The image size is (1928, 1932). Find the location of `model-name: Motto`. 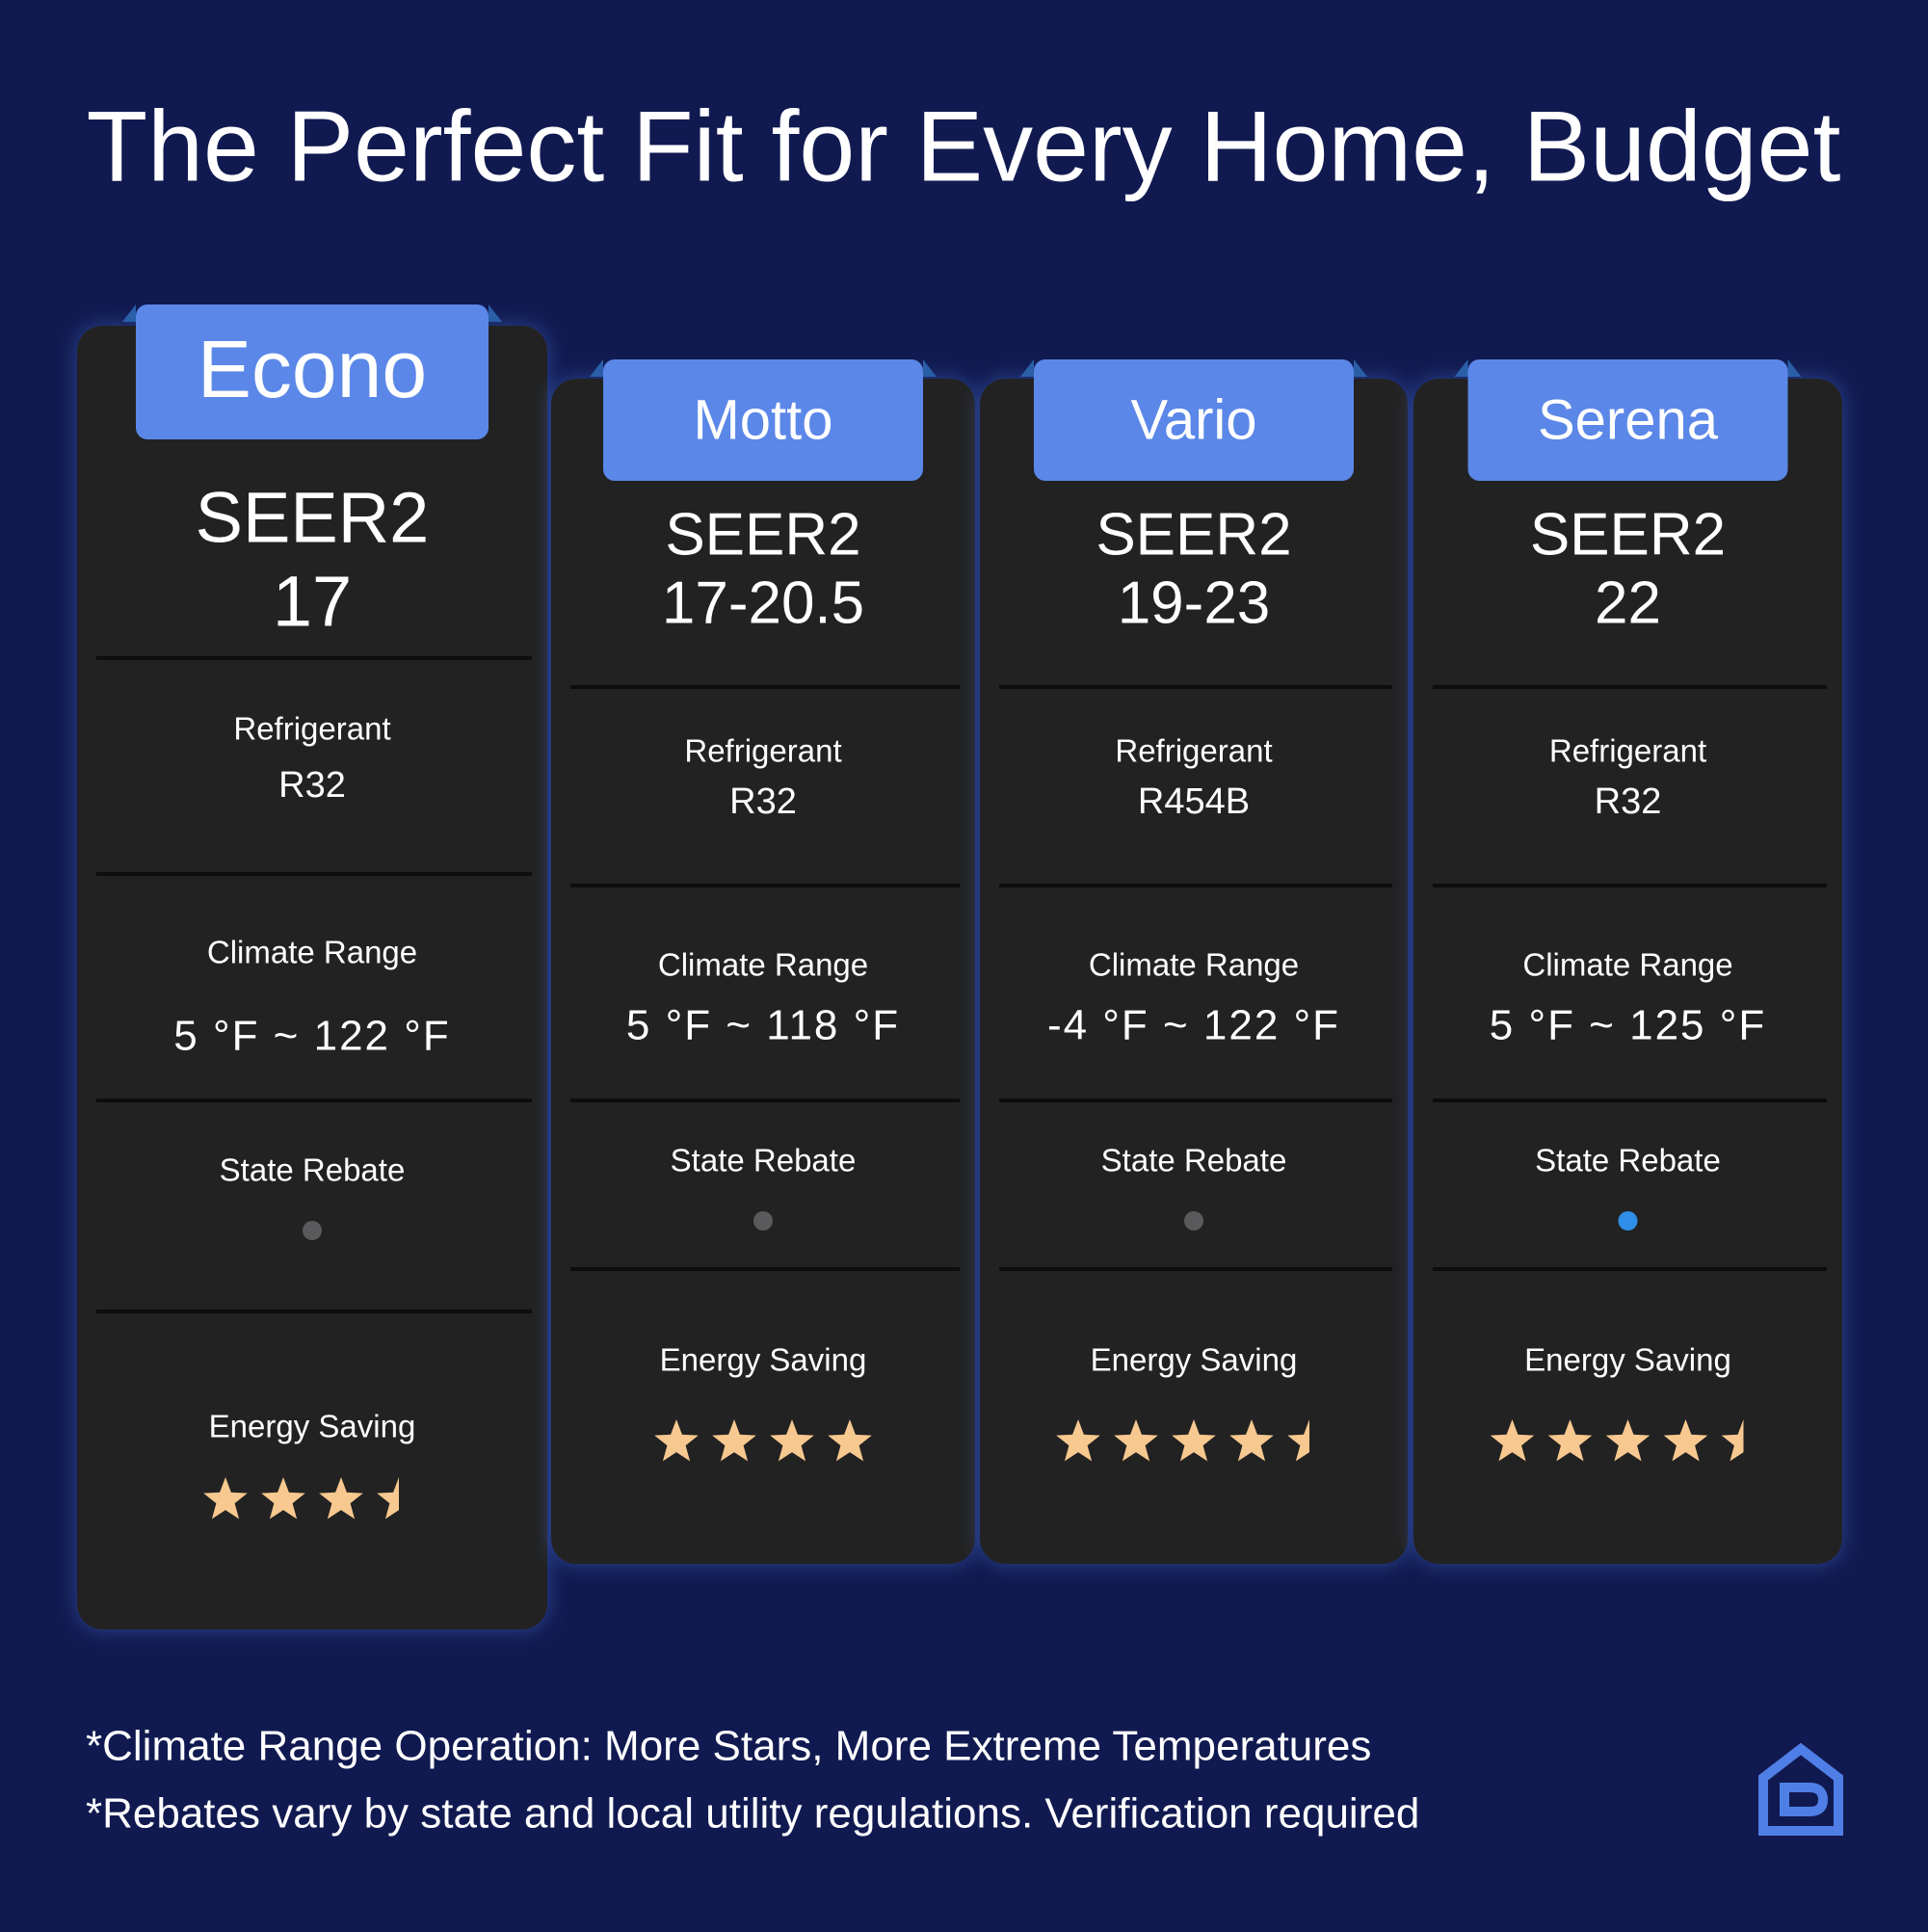

model-name: Motto is located at coordinates (762, 419).